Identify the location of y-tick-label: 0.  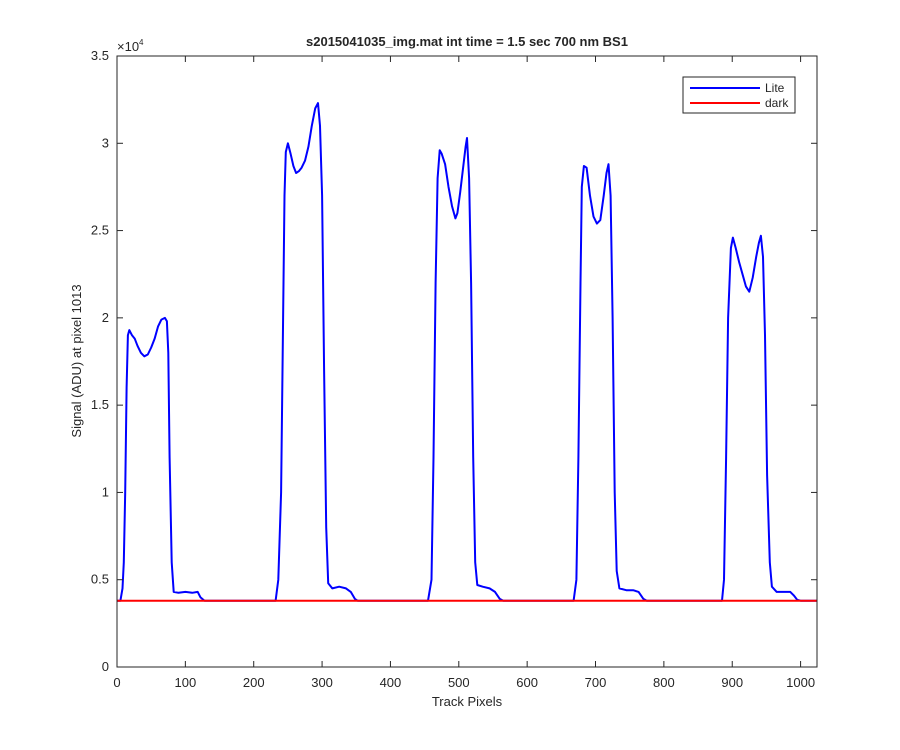
(105, 666).